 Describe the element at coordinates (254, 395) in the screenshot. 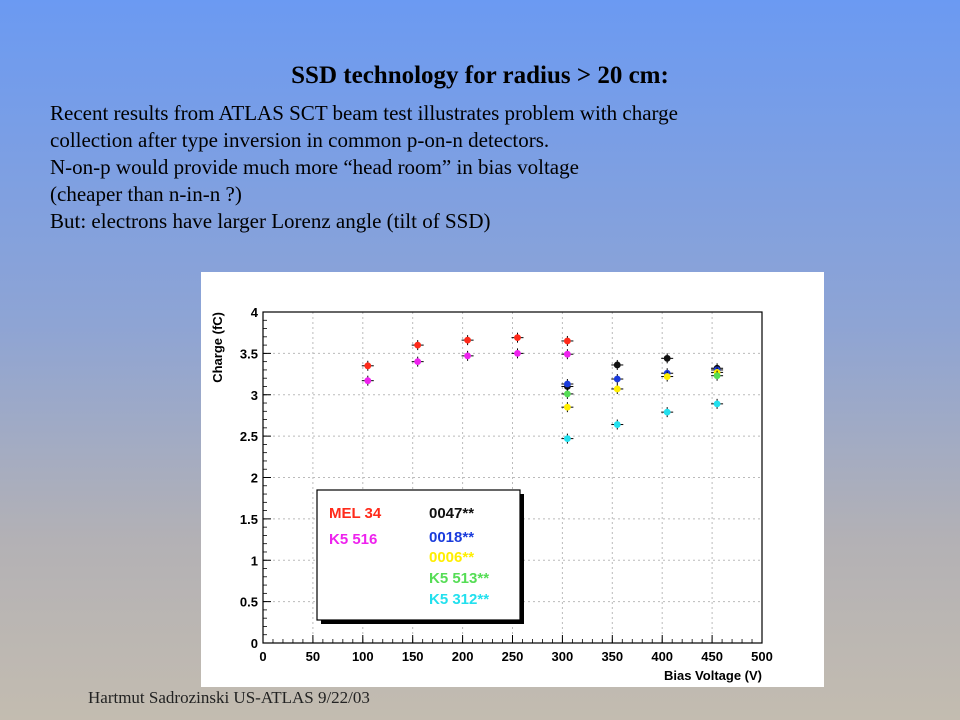

I see `y-tick-label: 3` at that location.